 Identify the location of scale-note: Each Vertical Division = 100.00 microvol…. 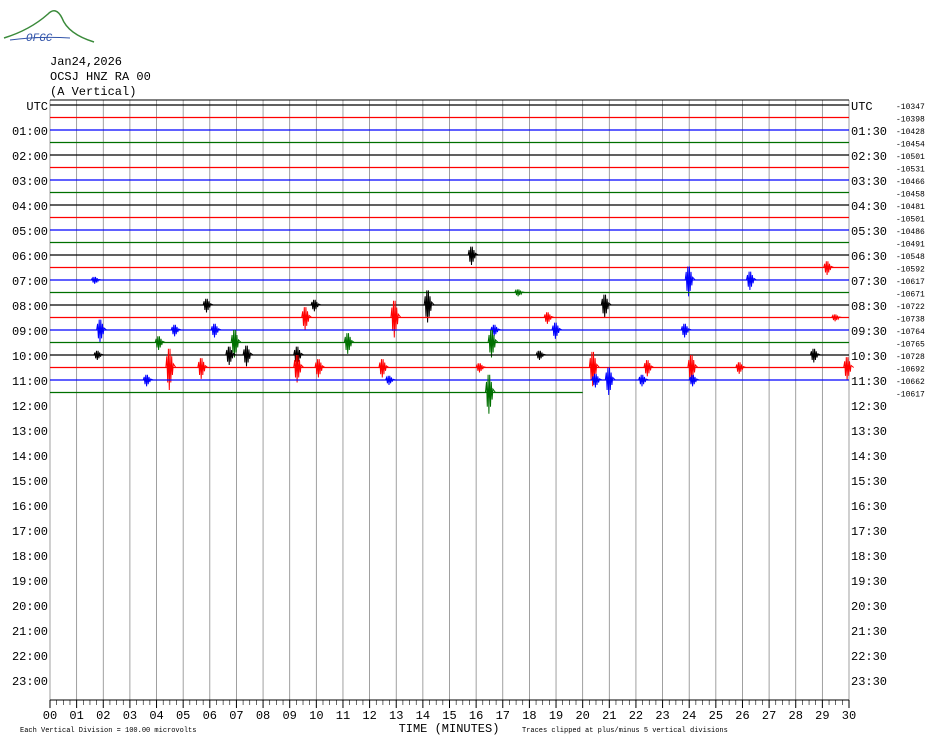
(108, 731).